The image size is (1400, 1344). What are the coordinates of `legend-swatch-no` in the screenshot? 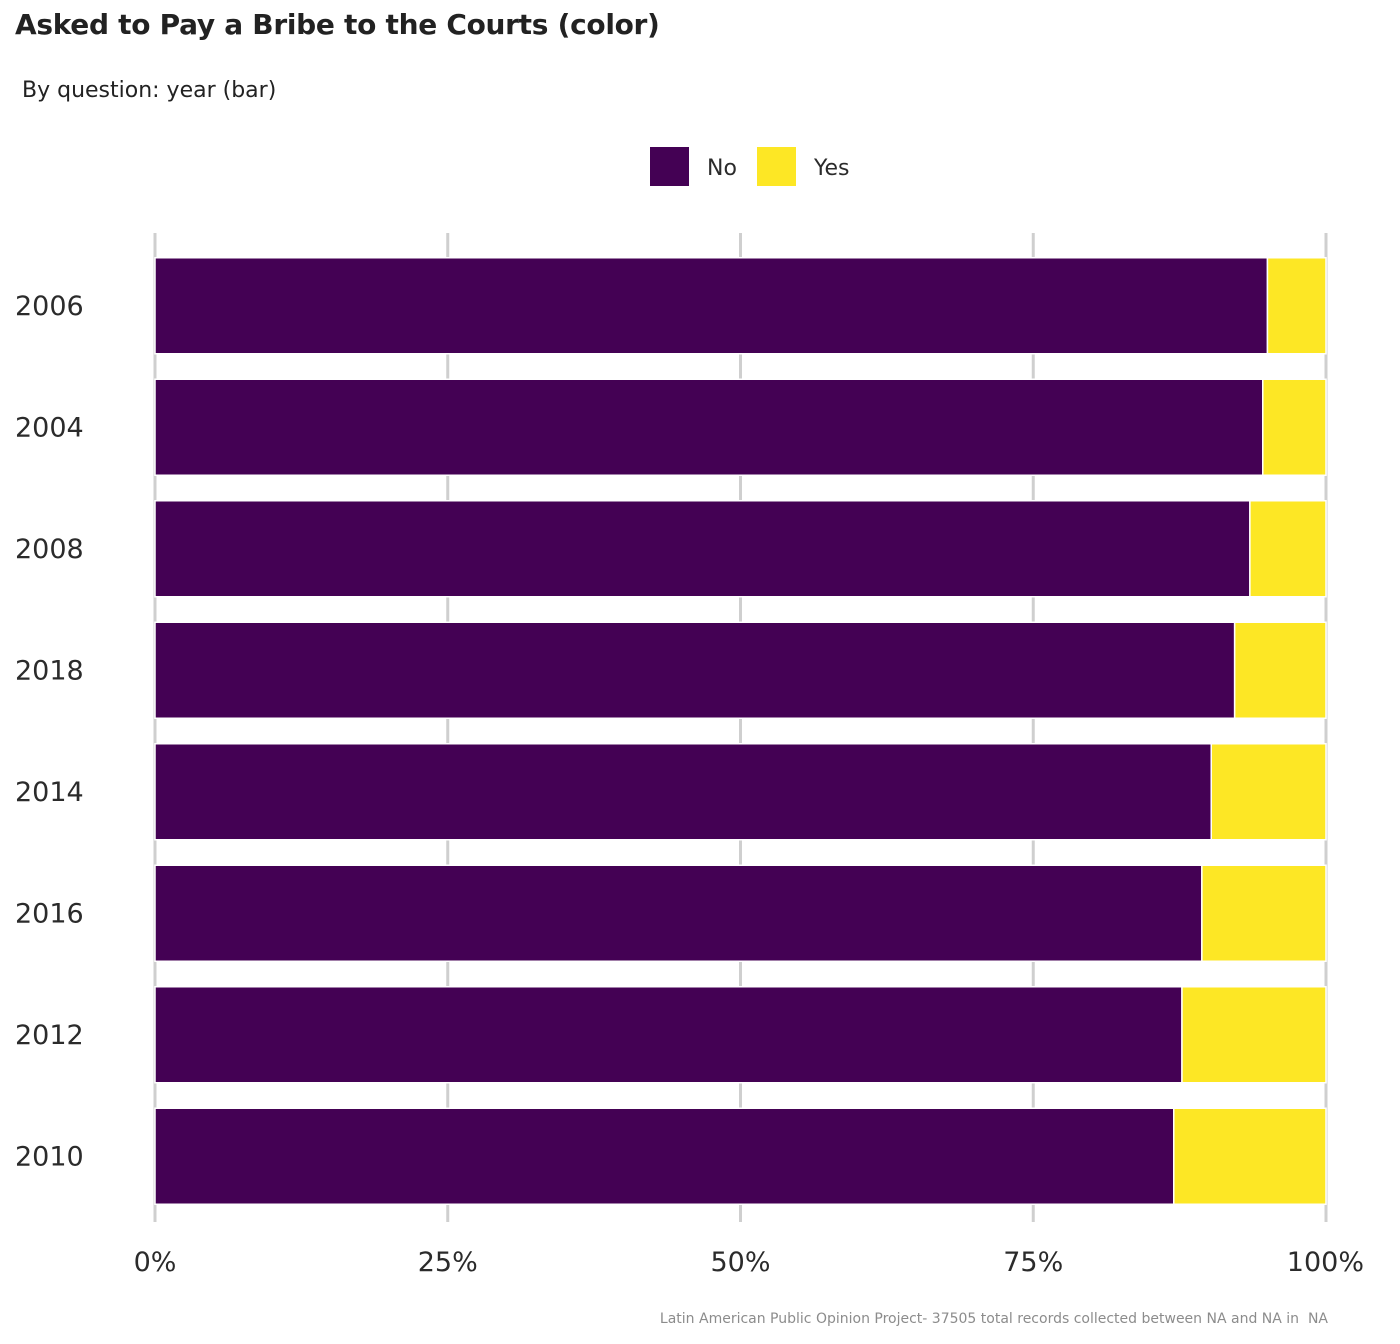 It's located at (669, 166).